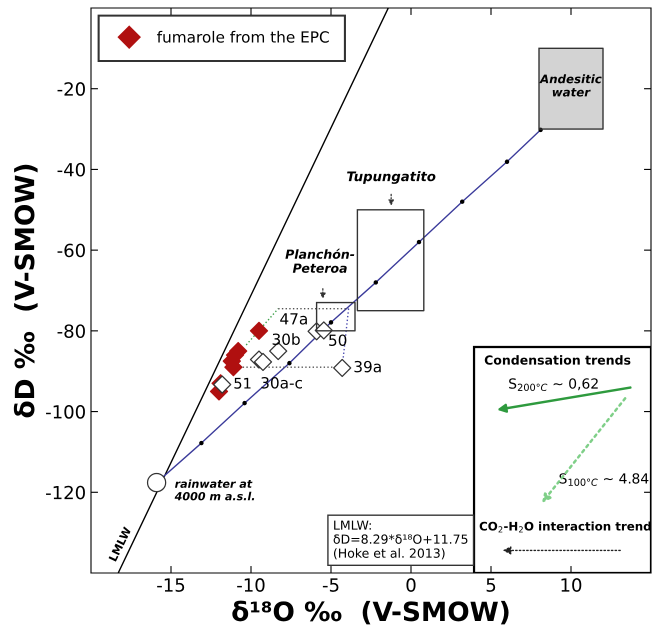 The image size is (652, 644). What do you see at coordinates (565, 527) in the screenshot?
I see `annotation: CO$_{2}$-H$_{2}$O interaction trend` at bounding box center [565, 527].